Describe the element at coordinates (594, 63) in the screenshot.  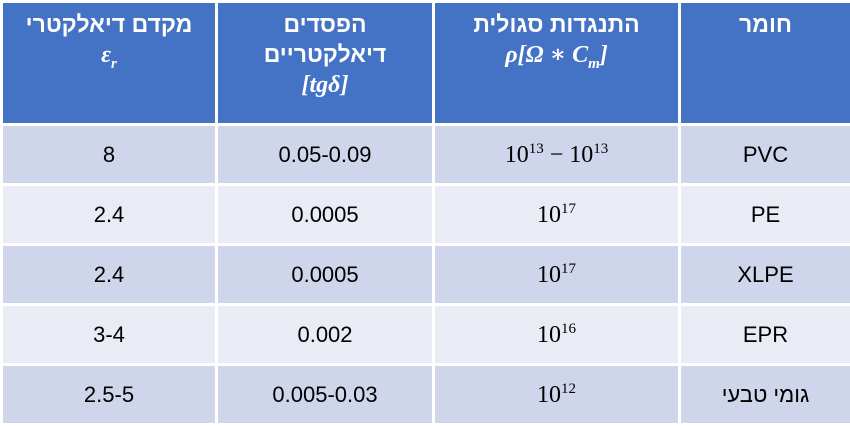
I see `formula-sub: m` at that location.